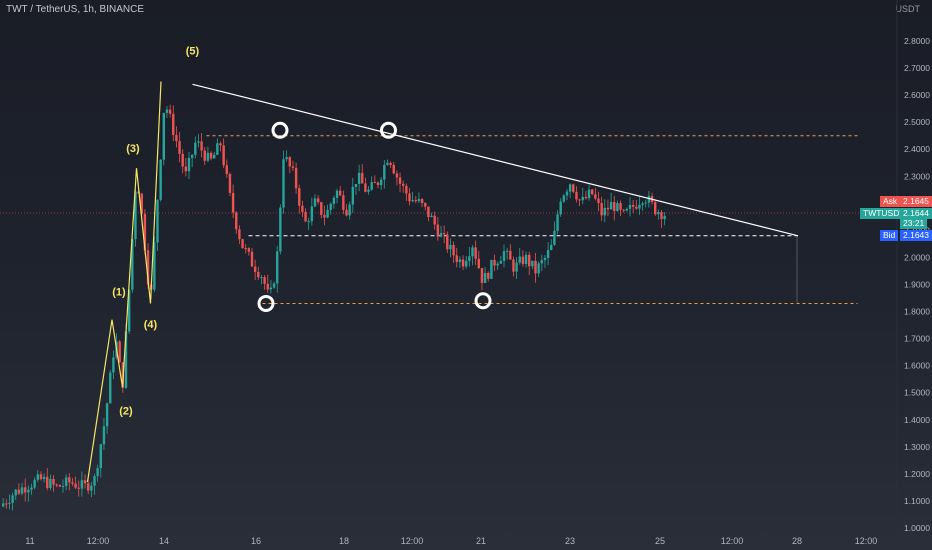 The image size is (932, 550). Describe the element at coordinates (917, 474) in the screenshot. I see `y-tick-label: 1.2000` at that location.